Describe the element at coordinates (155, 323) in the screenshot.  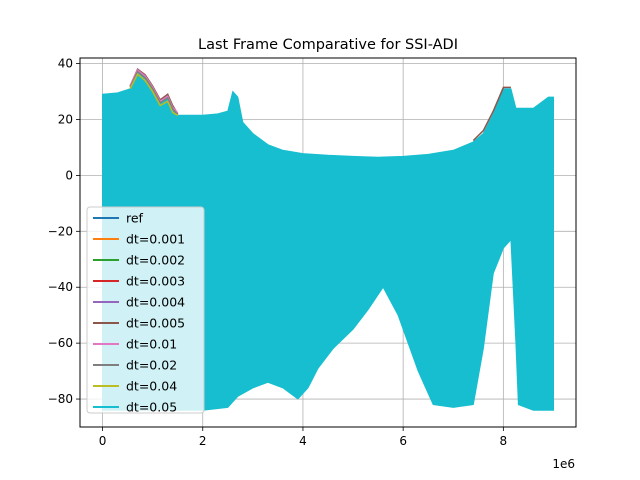
I see `legend-label: dt=0.005` at that location.